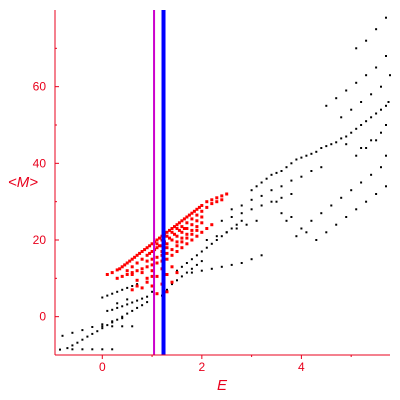  Describe the element at coordinates (40, 163) in the screenshot. I see `y-tick-label: 40` at that location.